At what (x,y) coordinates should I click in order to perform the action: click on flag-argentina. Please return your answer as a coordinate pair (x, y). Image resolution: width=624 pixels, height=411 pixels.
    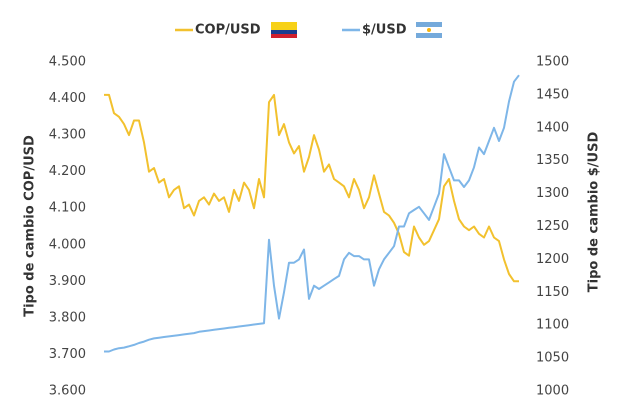
    Looking at the image, I should click on (429, 30).